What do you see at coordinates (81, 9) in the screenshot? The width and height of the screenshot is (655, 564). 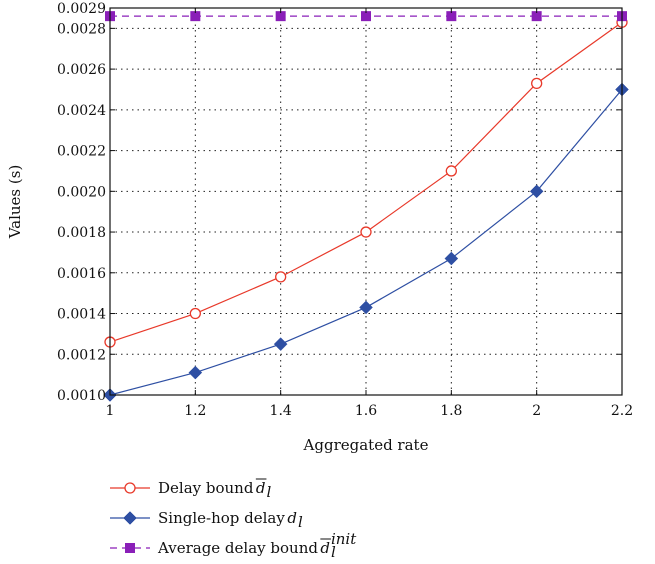 I see `y-tick-label: 0.0029` at bounding box center [81, 9].